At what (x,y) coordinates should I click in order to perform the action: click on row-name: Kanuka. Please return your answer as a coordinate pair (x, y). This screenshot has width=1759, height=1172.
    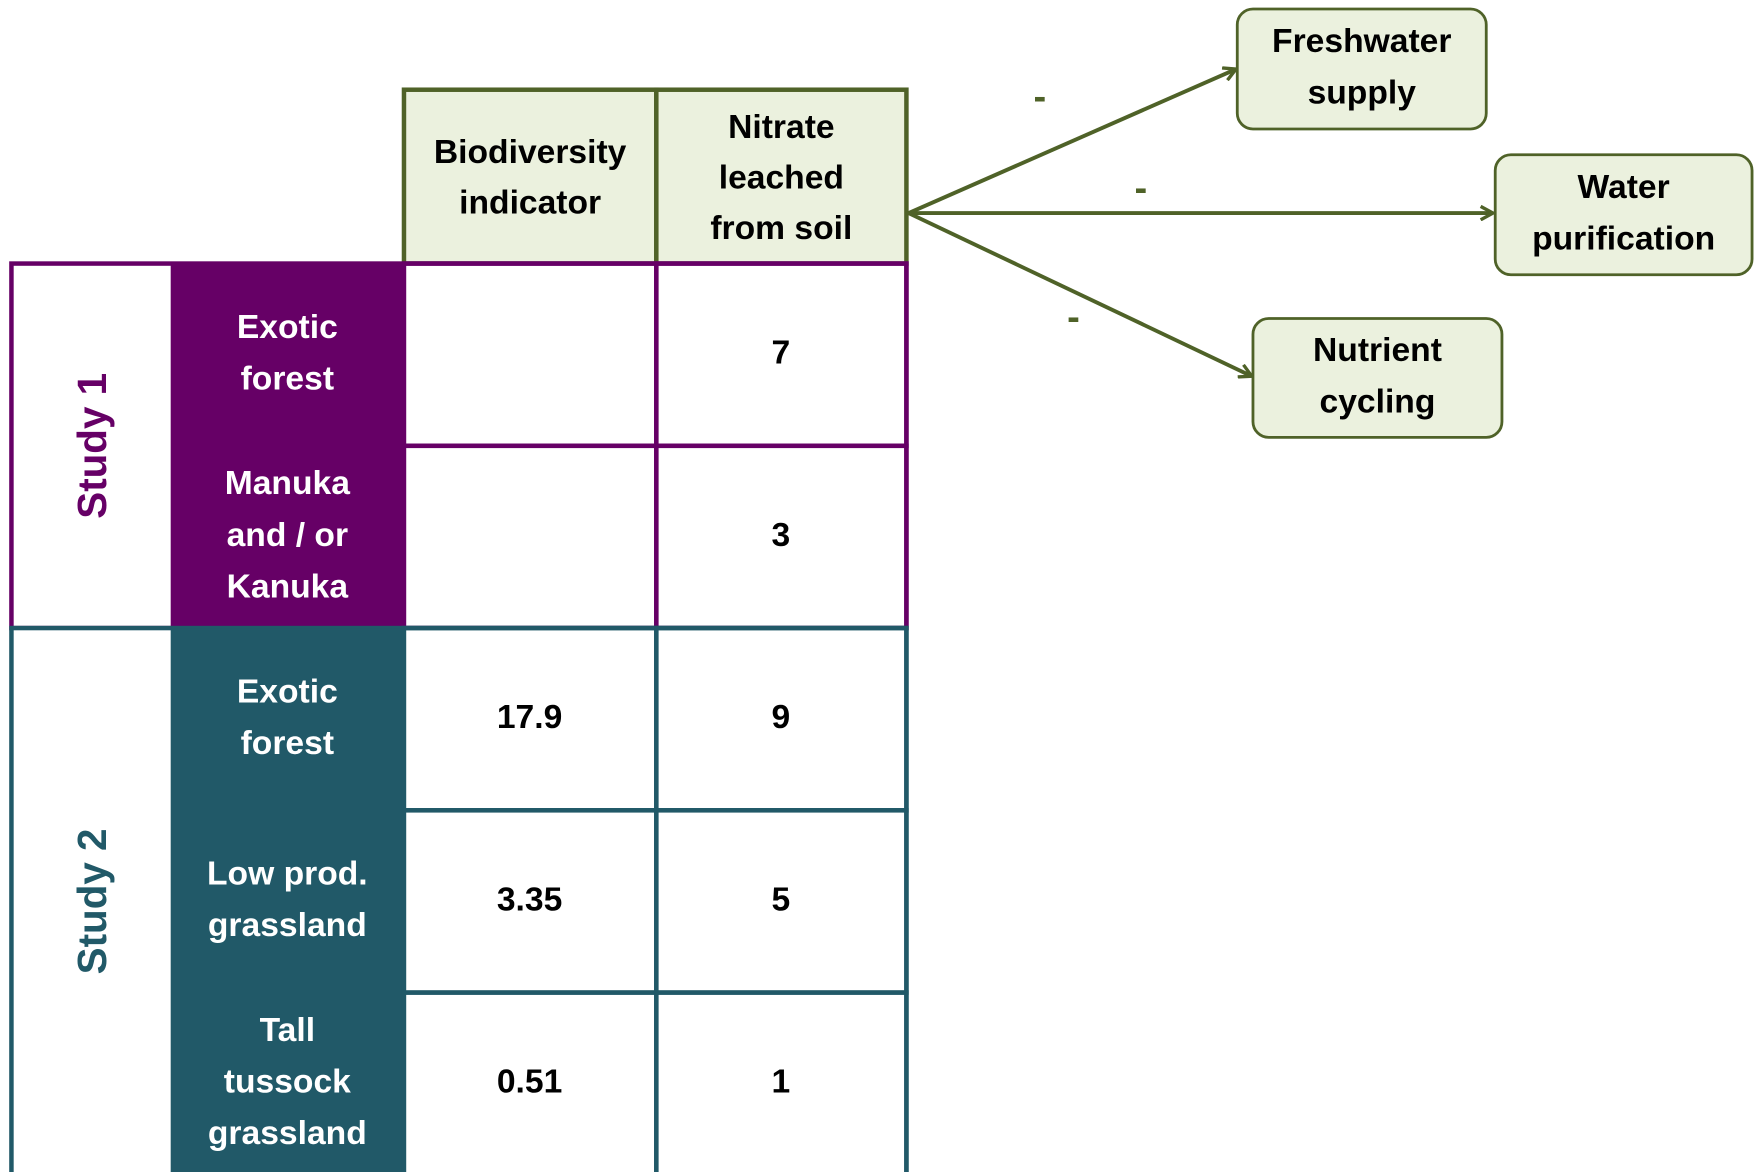
    Looking at the image, I should click on (288, 586).